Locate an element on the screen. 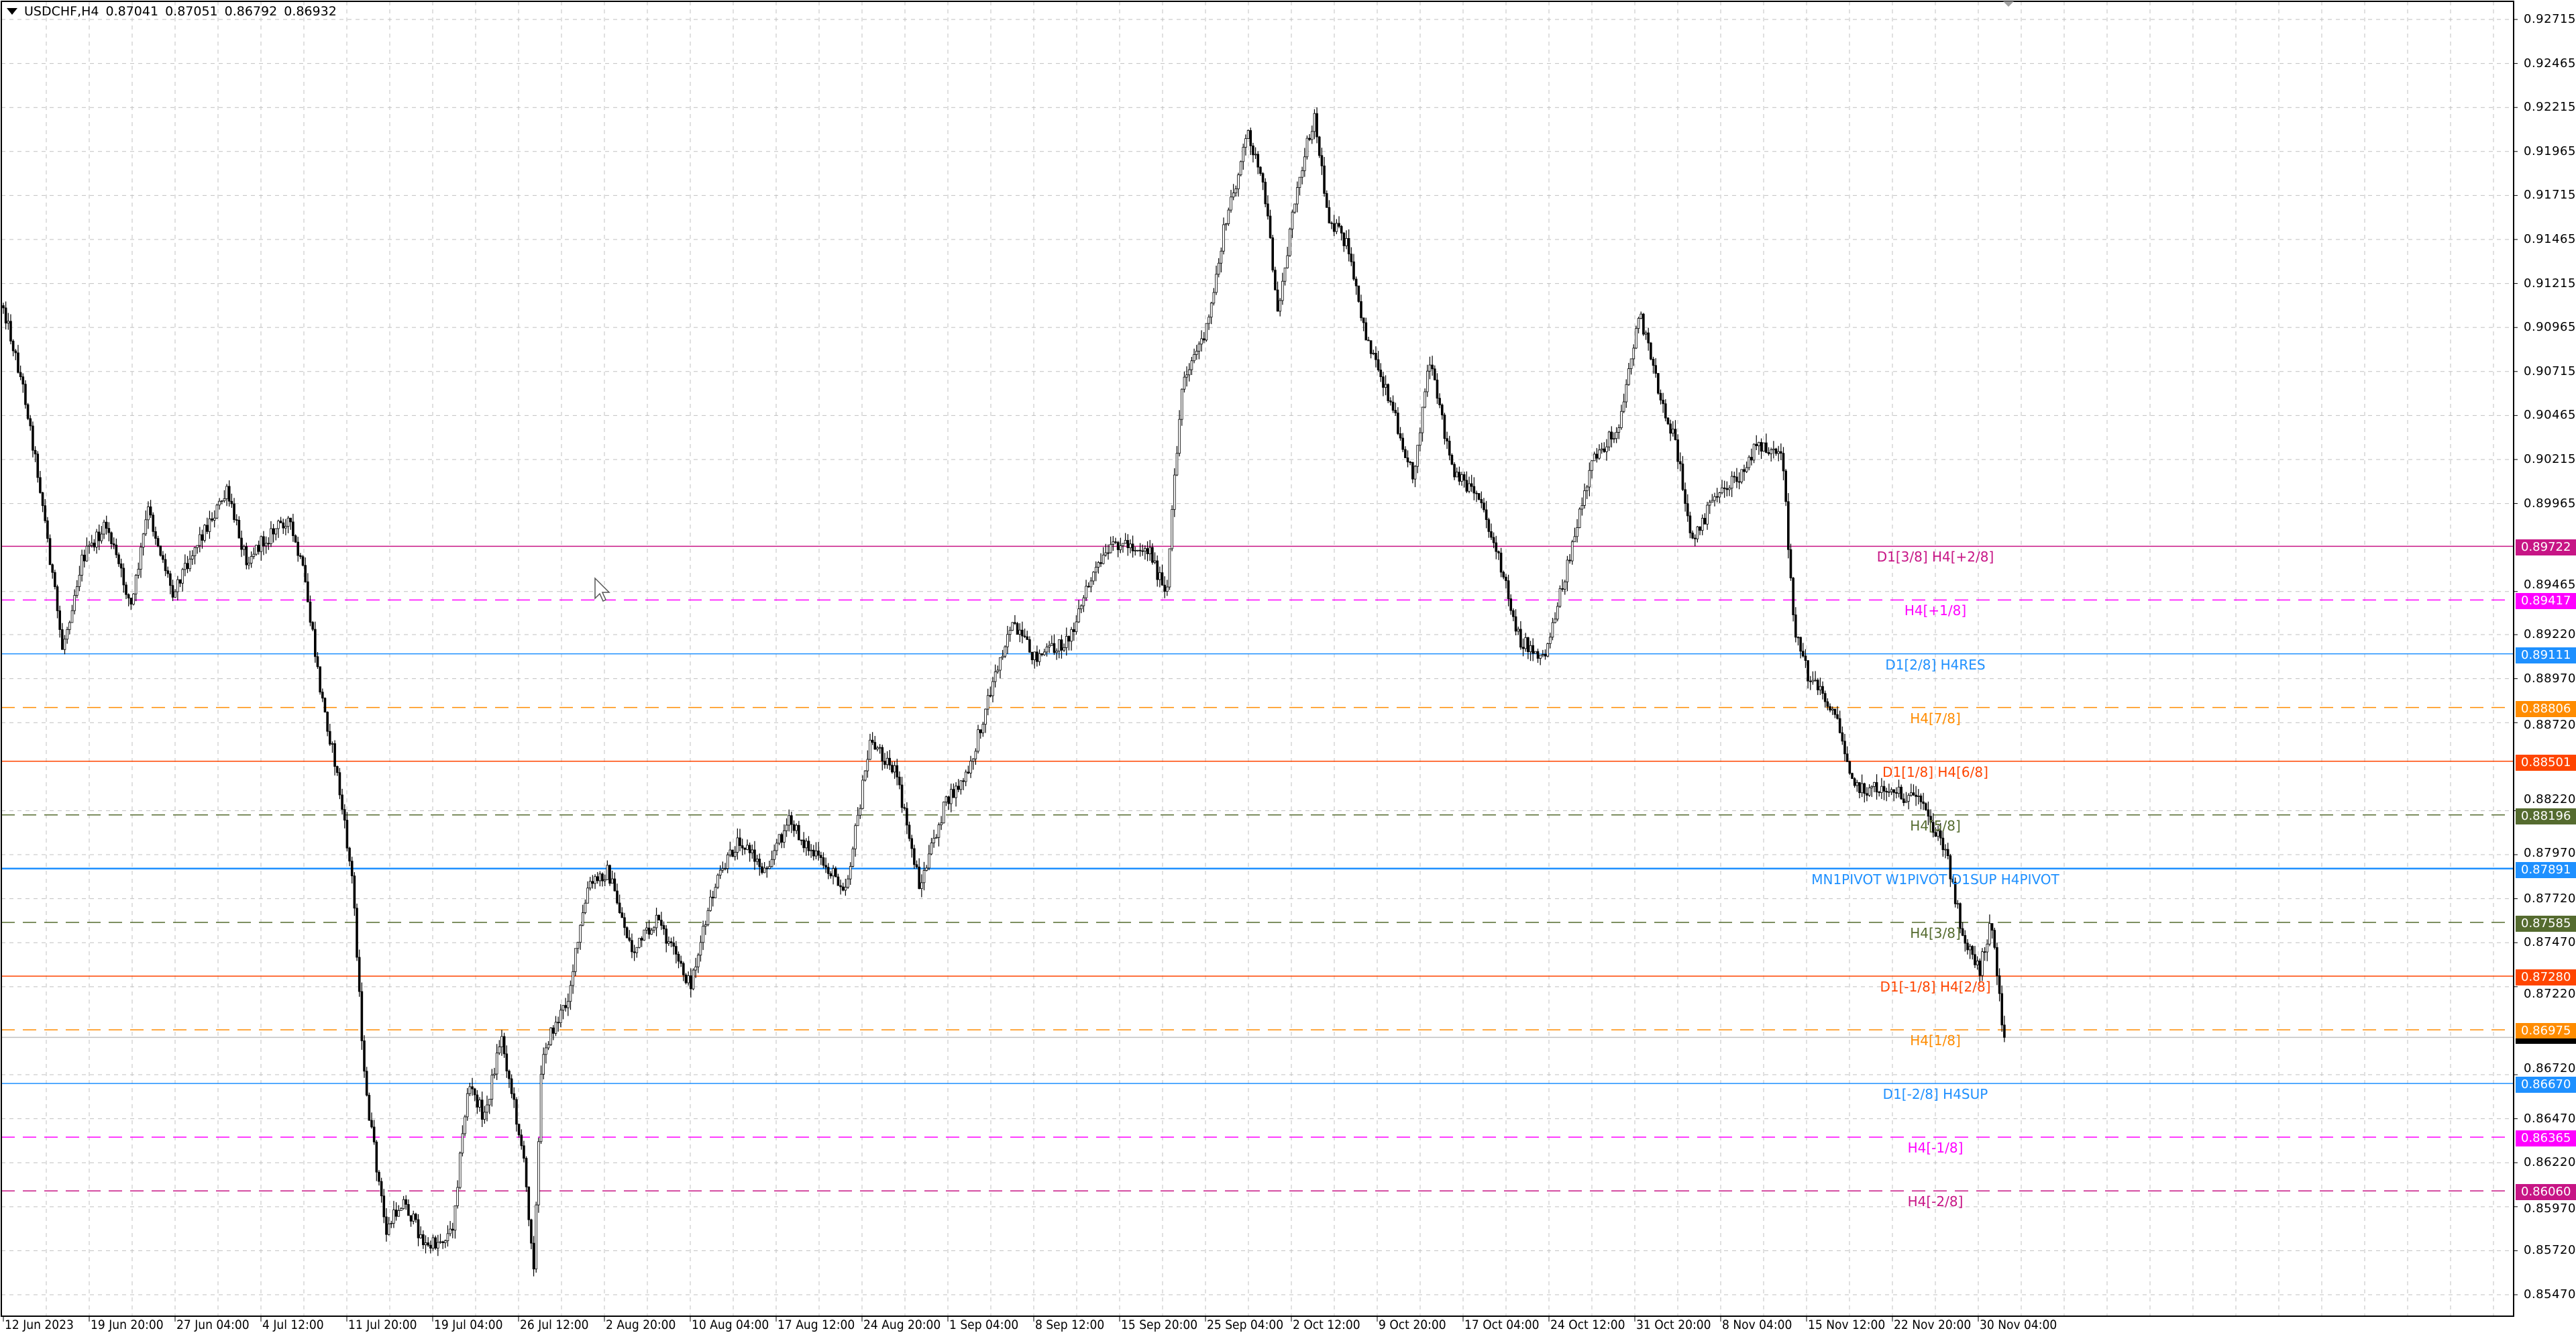 The height and width of the screenshot is (1339, 2576). price-axis-label: 0.91465 is located at coordinates (2550, 238).